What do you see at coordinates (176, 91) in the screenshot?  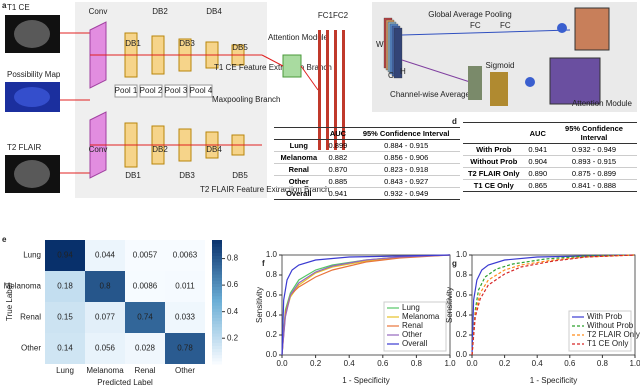 I see `pool-box` at bounding box center [176, 91].